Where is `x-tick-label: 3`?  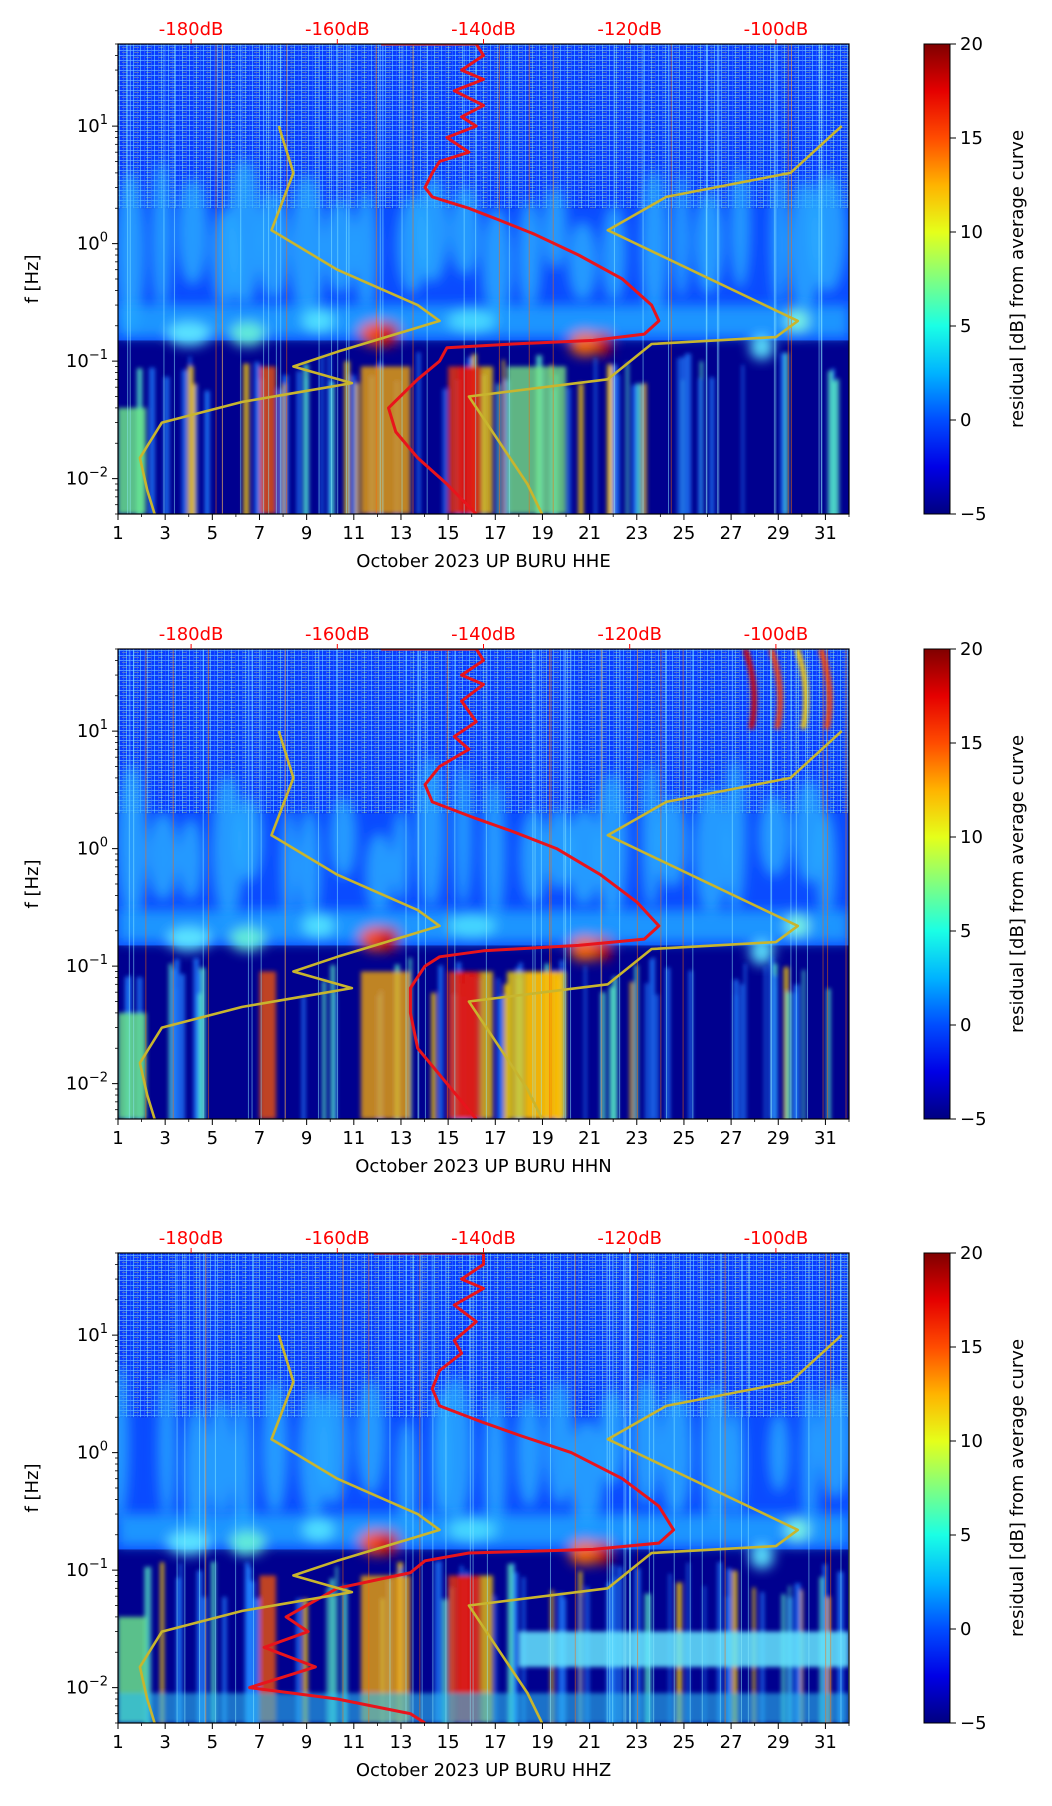 x-tick-label: 3 is located at coordinates (164, 533).